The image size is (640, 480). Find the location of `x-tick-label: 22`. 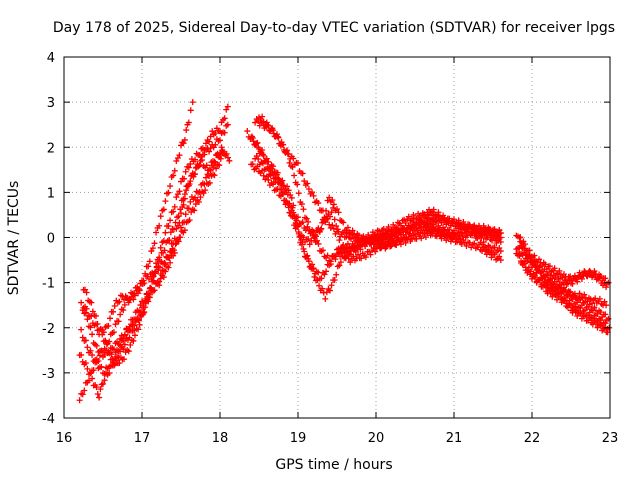

x-tick-label: 22 is located at coordinates (532, 438).